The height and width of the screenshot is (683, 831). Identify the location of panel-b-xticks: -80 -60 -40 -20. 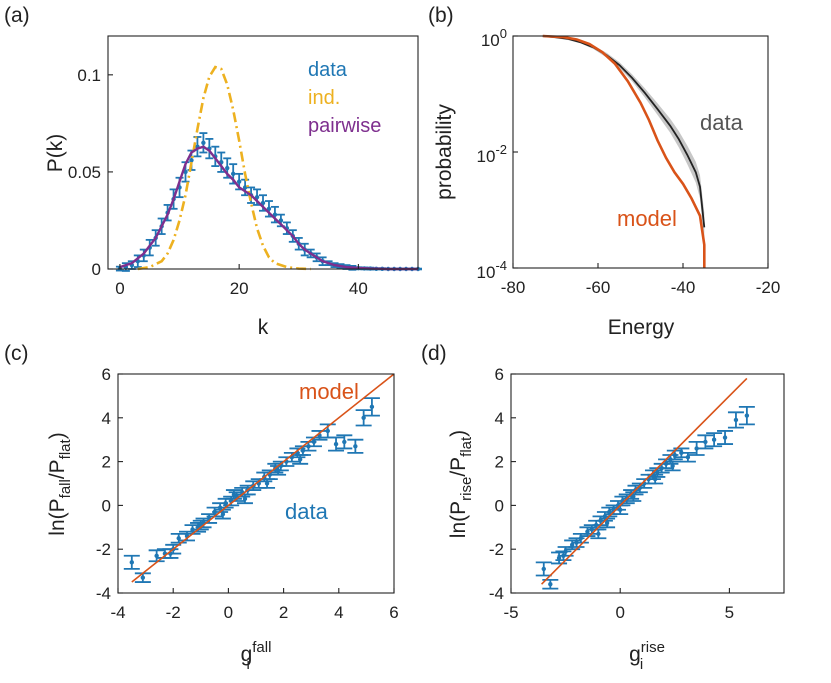
(641, 280).